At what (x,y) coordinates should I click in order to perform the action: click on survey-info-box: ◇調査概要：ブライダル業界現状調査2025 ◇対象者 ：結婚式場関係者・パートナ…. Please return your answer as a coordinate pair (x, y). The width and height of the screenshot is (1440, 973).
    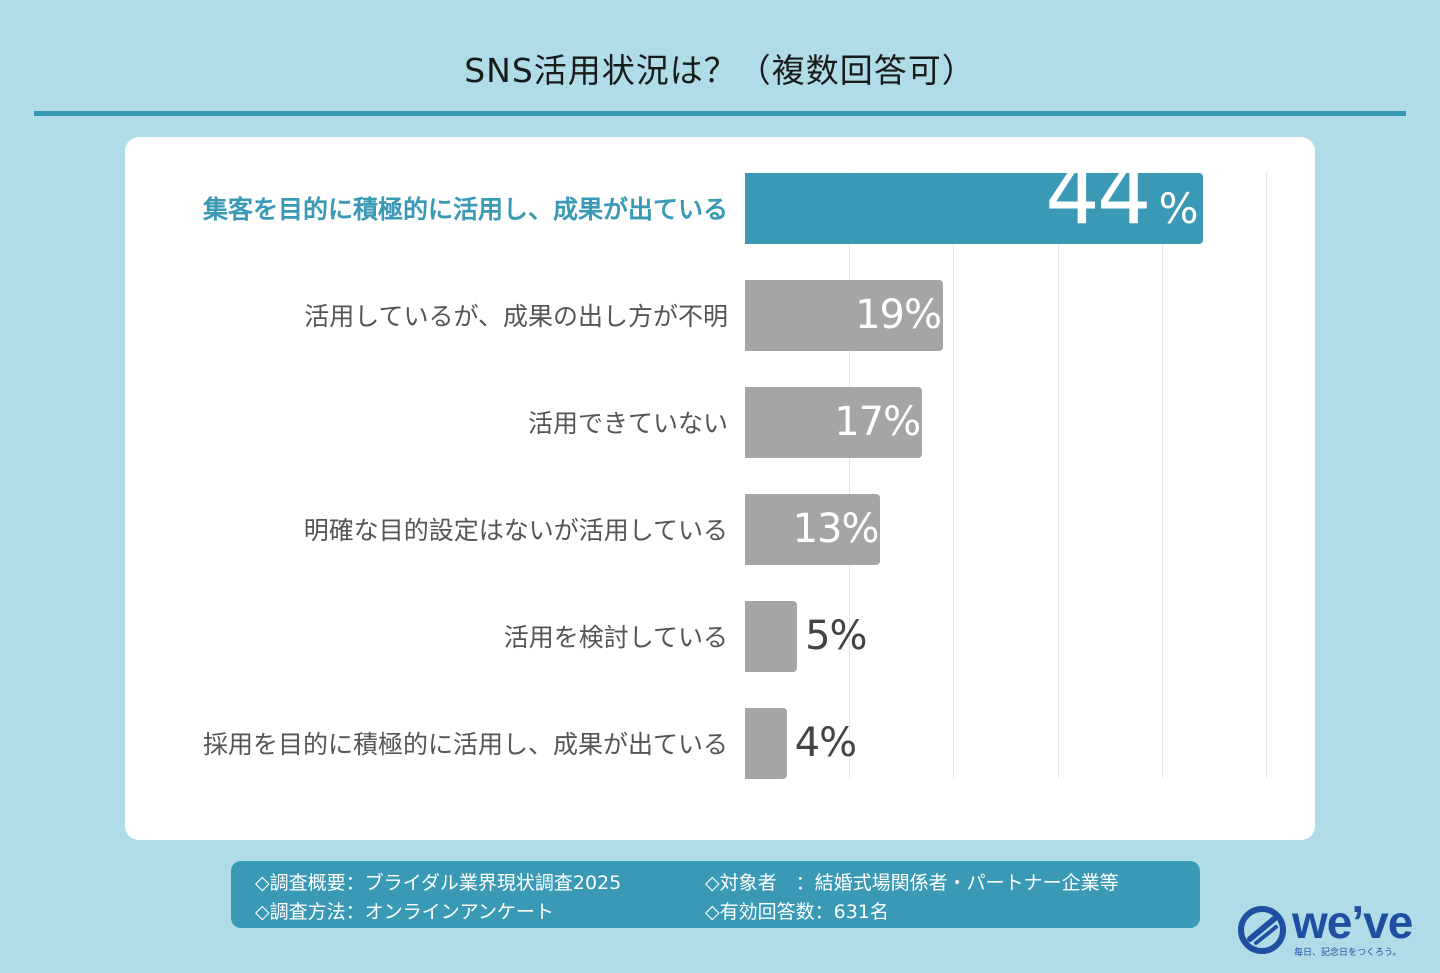
    Looking at the image, I should click on (715, 894).